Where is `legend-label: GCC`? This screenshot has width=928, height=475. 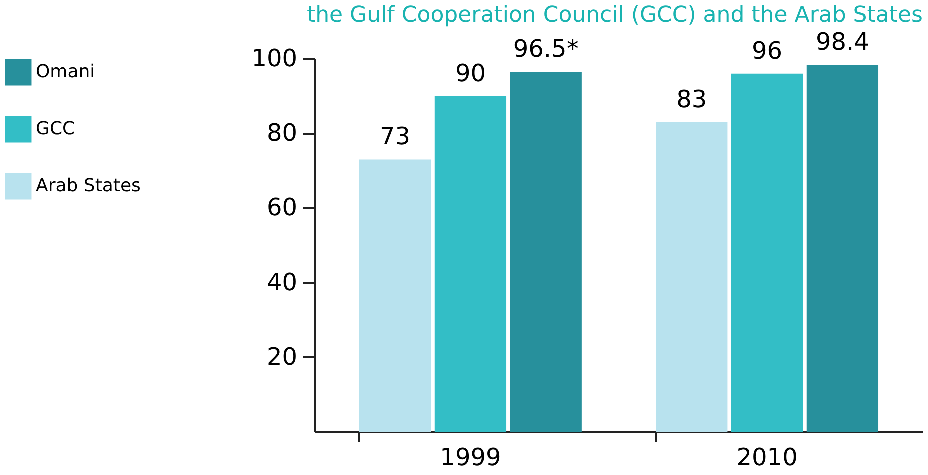
legend-label: GCC is located at coordinates (56, 129).